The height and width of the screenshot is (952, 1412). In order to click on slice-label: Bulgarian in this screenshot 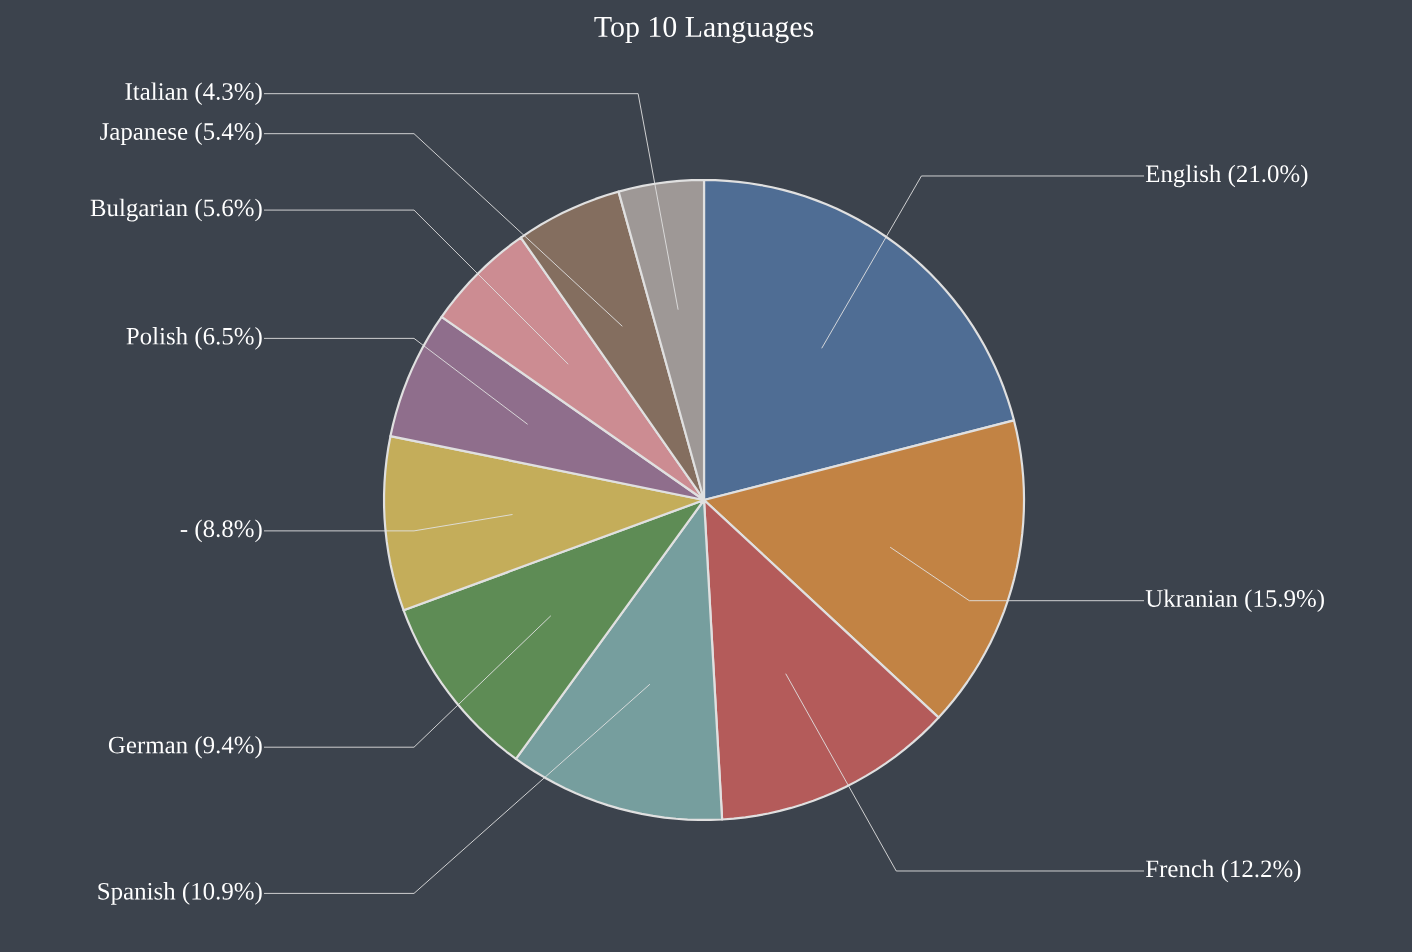, I will do `click(139, 210)`.